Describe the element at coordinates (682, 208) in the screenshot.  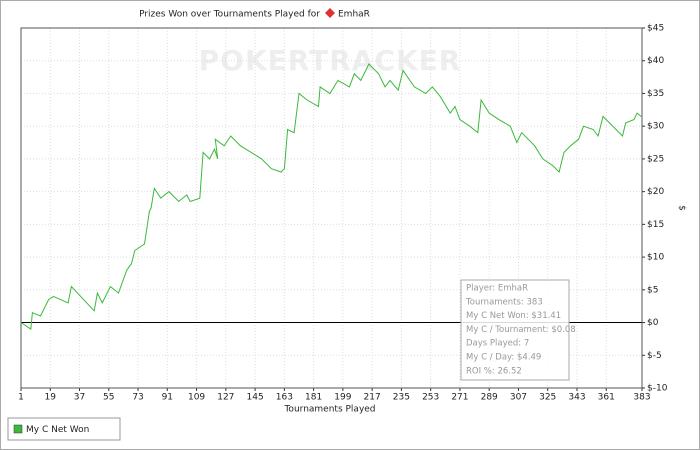
I see `y-axis-title: $` at that location.